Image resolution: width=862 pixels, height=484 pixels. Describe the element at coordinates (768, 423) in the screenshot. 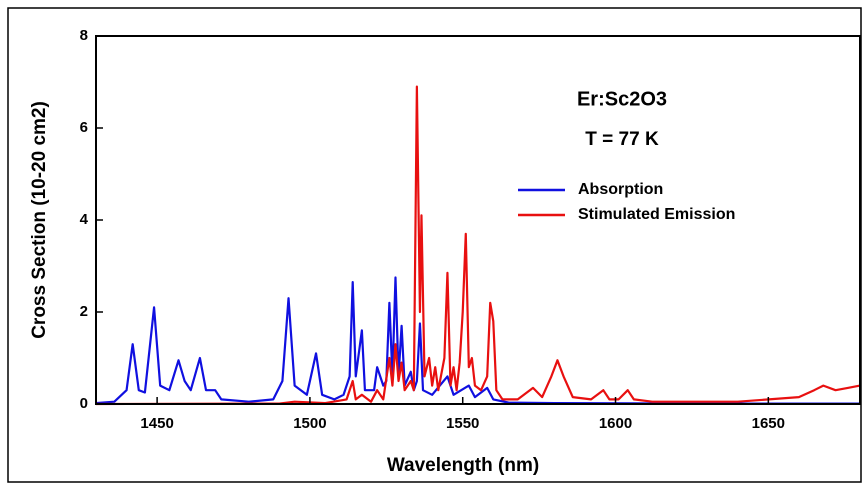

I see `x-tick-label: 1650` at that location.